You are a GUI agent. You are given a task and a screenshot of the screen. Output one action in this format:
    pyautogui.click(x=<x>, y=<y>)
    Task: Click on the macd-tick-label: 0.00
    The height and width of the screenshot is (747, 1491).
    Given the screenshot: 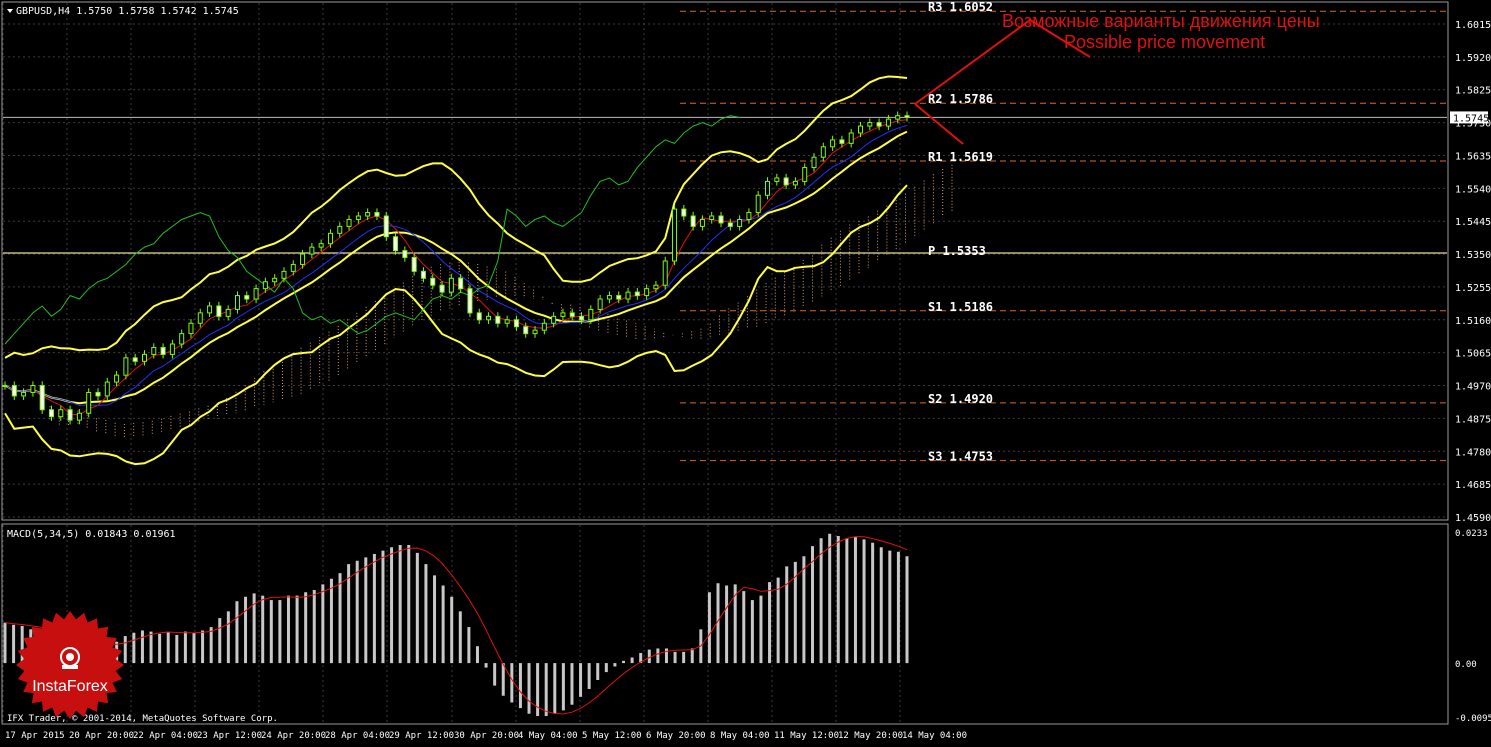 What is the action you would take?
    pyautogui.click(x=1466, y=665)
    